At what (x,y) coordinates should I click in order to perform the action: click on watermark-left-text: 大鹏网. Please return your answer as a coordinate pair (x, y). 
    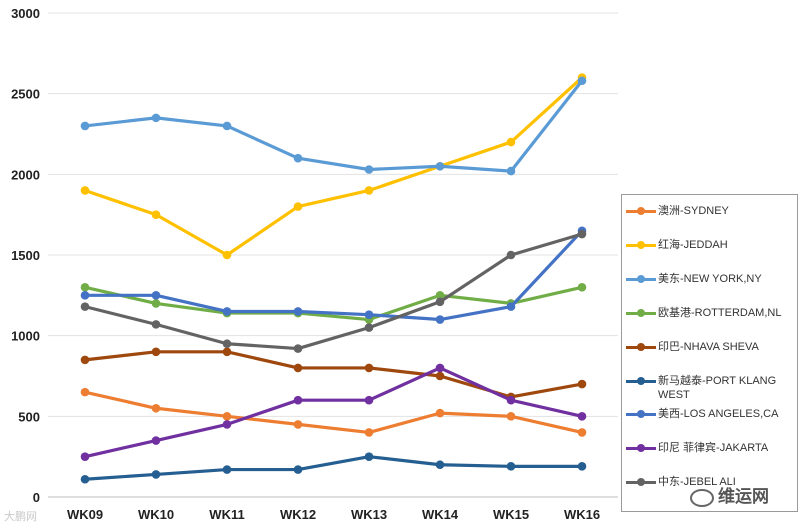
    Looking at the image, I should click on (20, 517).